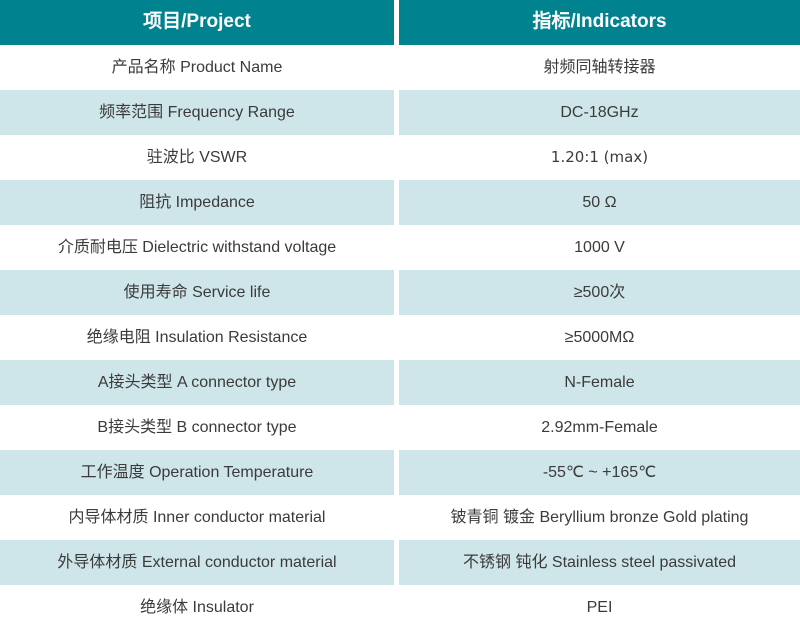  I want to click on table-row: B接头类型 B connector type 2.92mm-Female, so click(400, 427).